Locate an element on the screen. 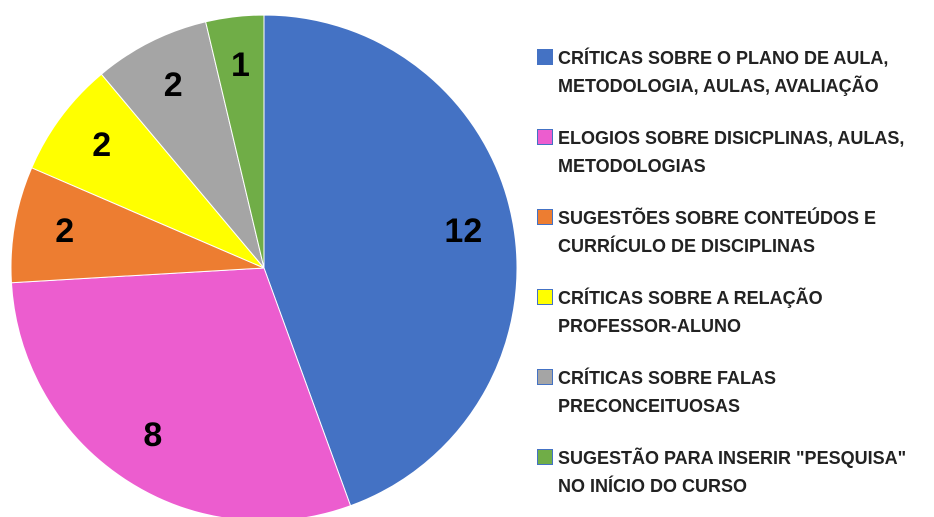  data-label: 12 is located at coordinates (463, 231).